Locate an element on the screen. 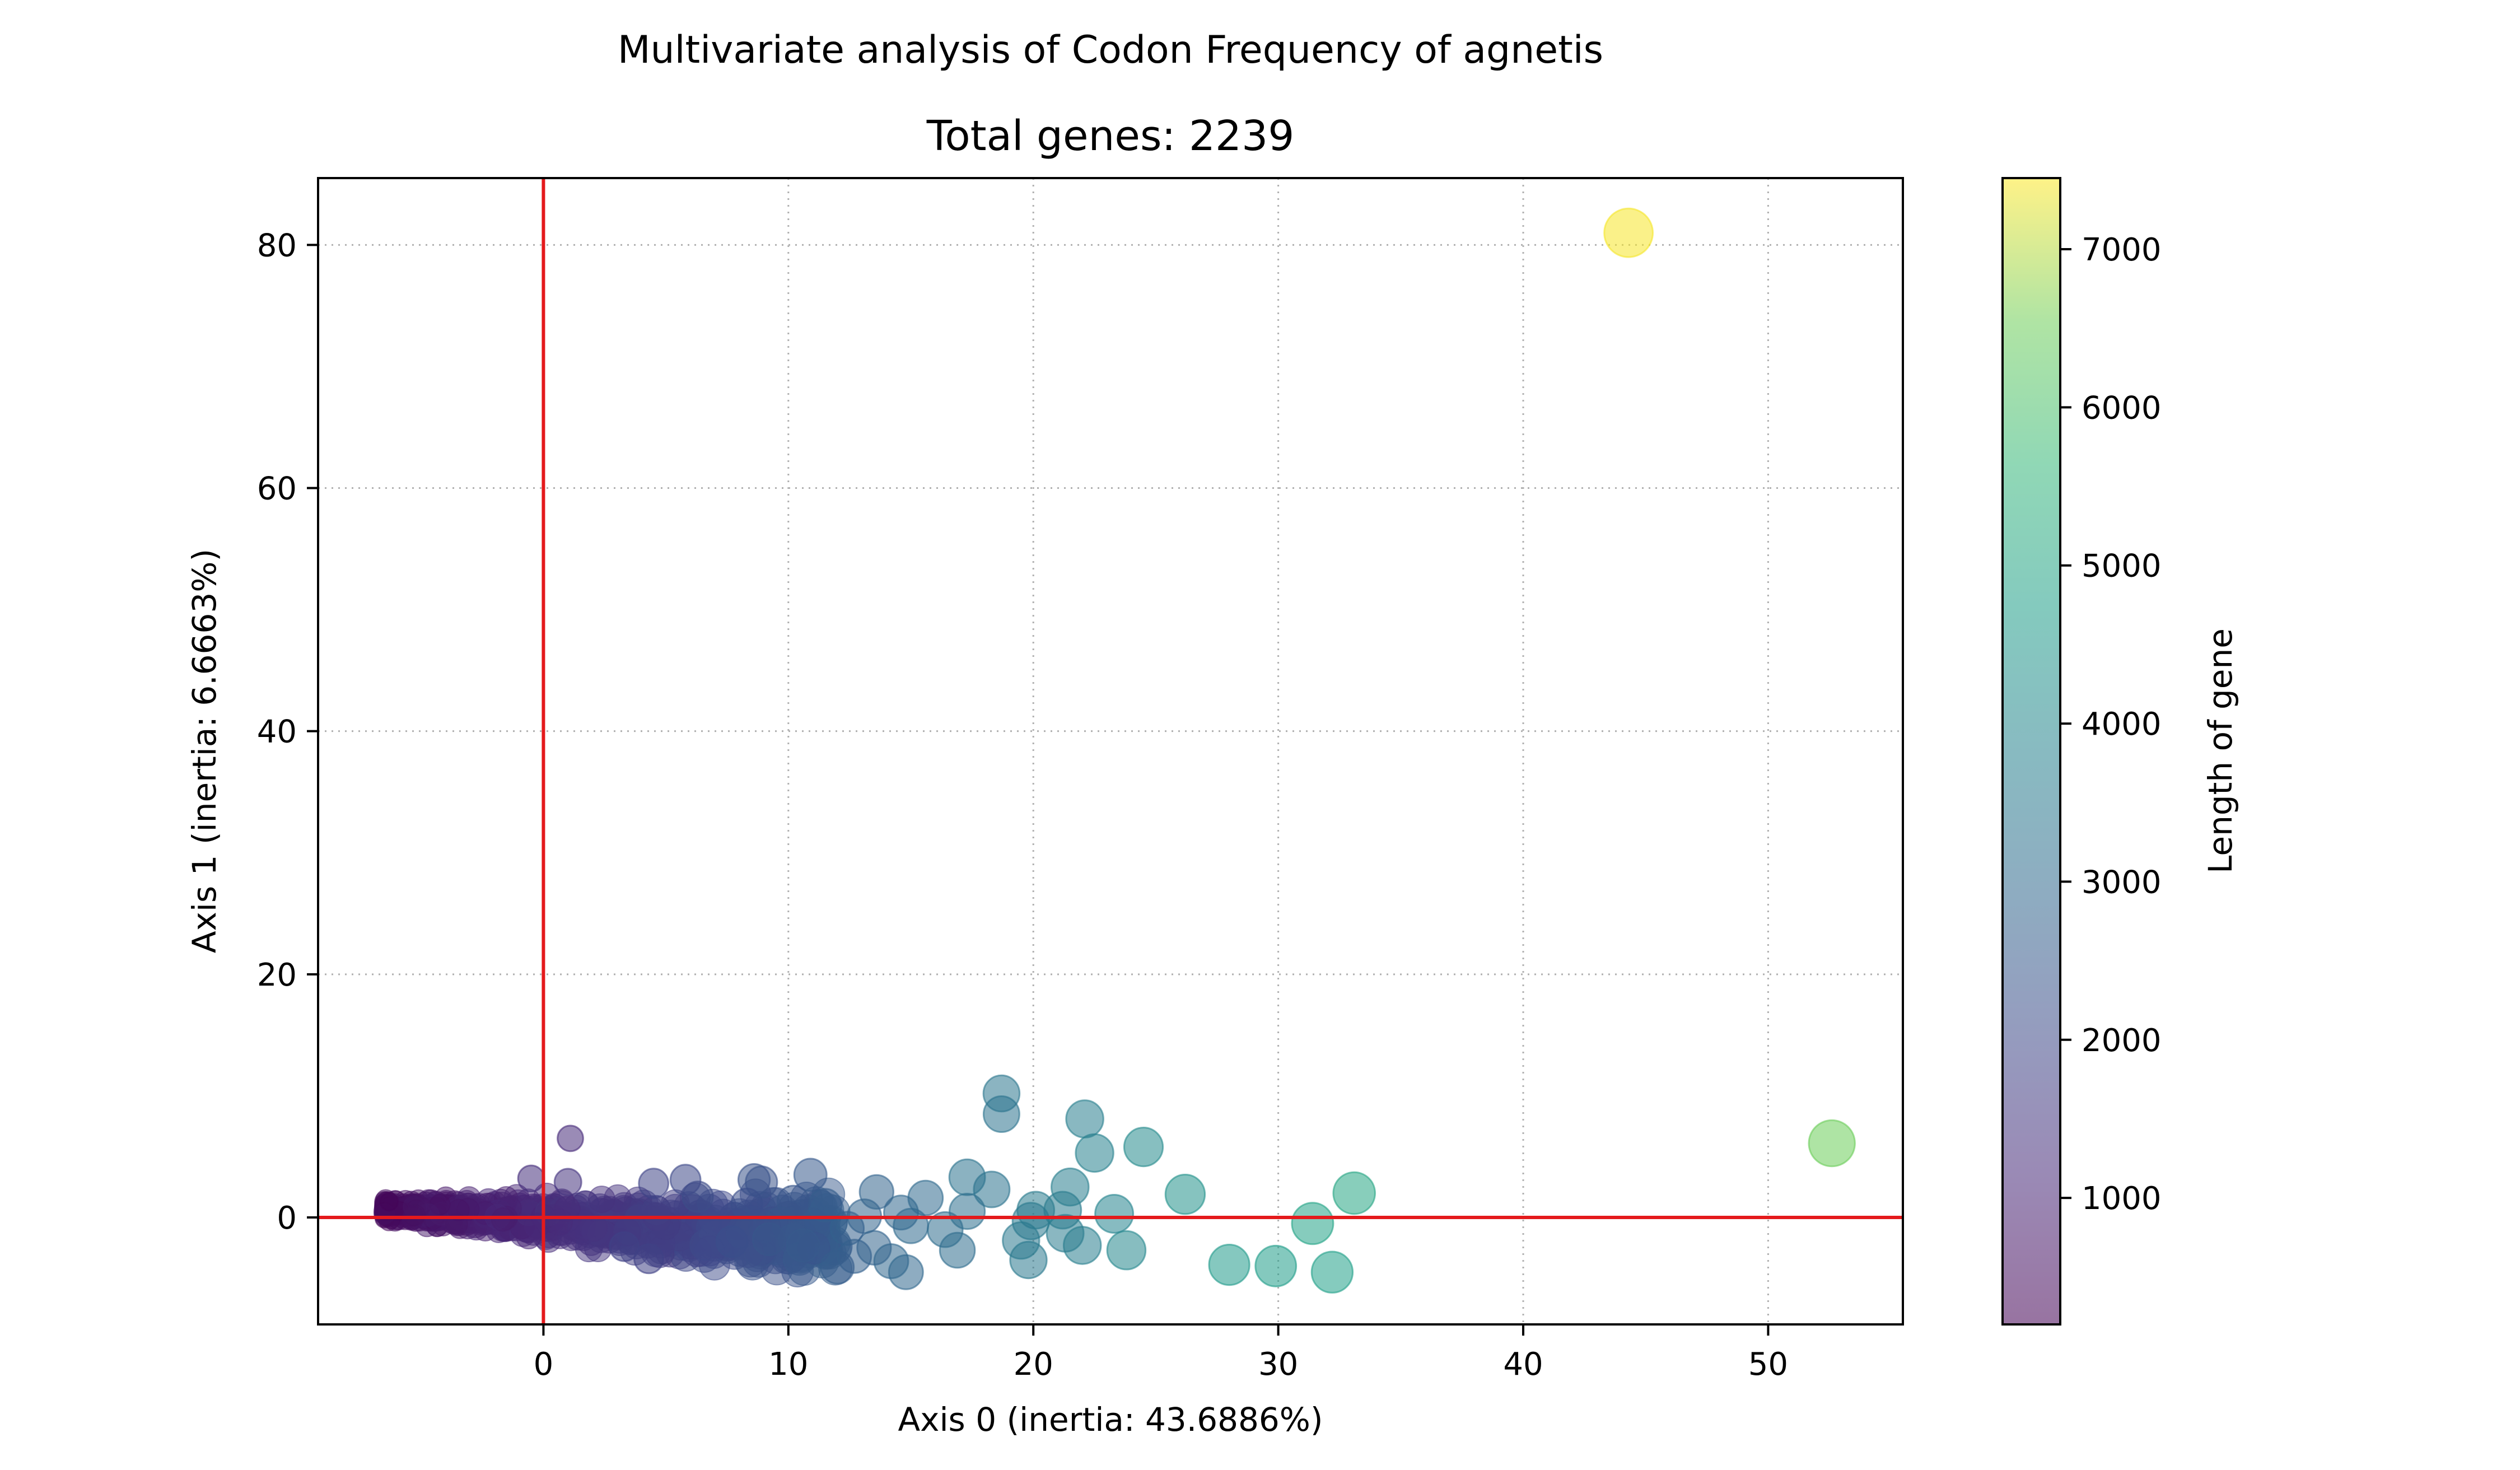 This screenshot has height=1470, width=2520. y-axis-ticks: 0 20 40 60 80 is located at coordinates (288, 732).